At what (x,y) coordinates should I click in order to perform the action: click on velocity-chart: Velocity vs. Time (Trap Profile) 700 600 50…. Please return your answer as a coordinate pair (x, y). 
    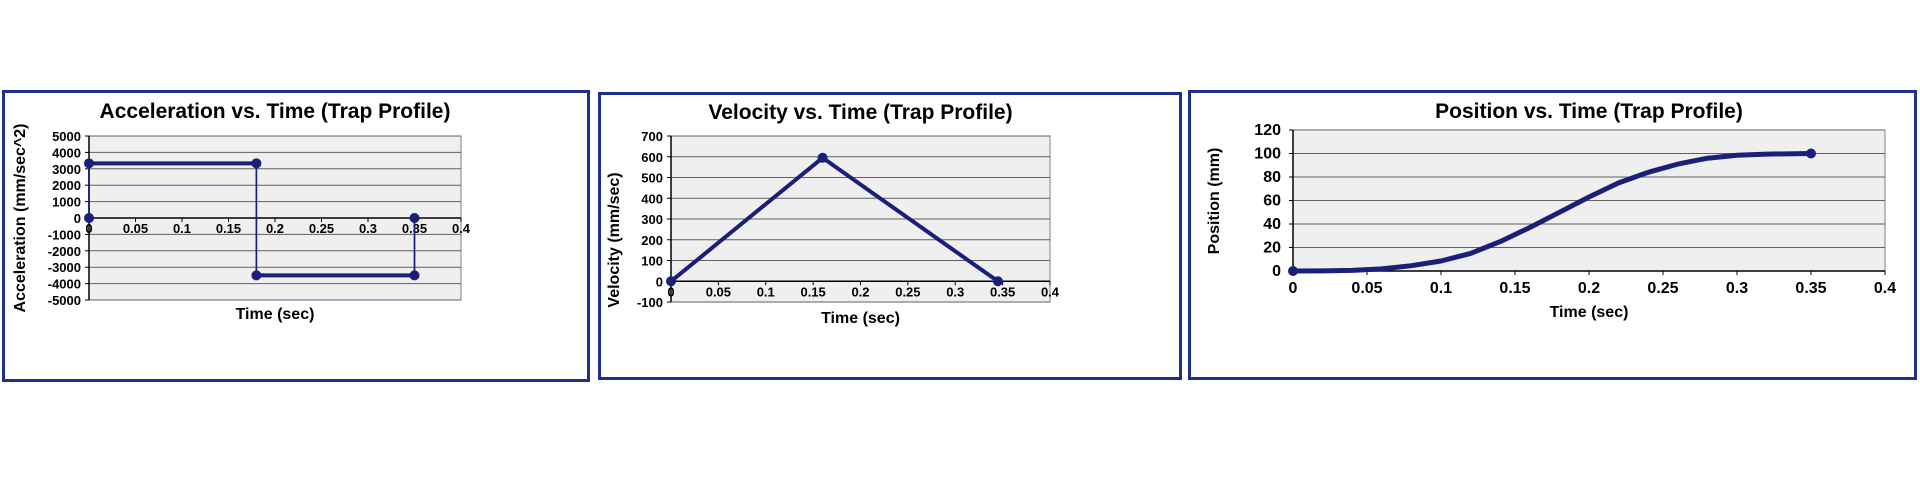
    Looking at the image, I should click on (833, 214).